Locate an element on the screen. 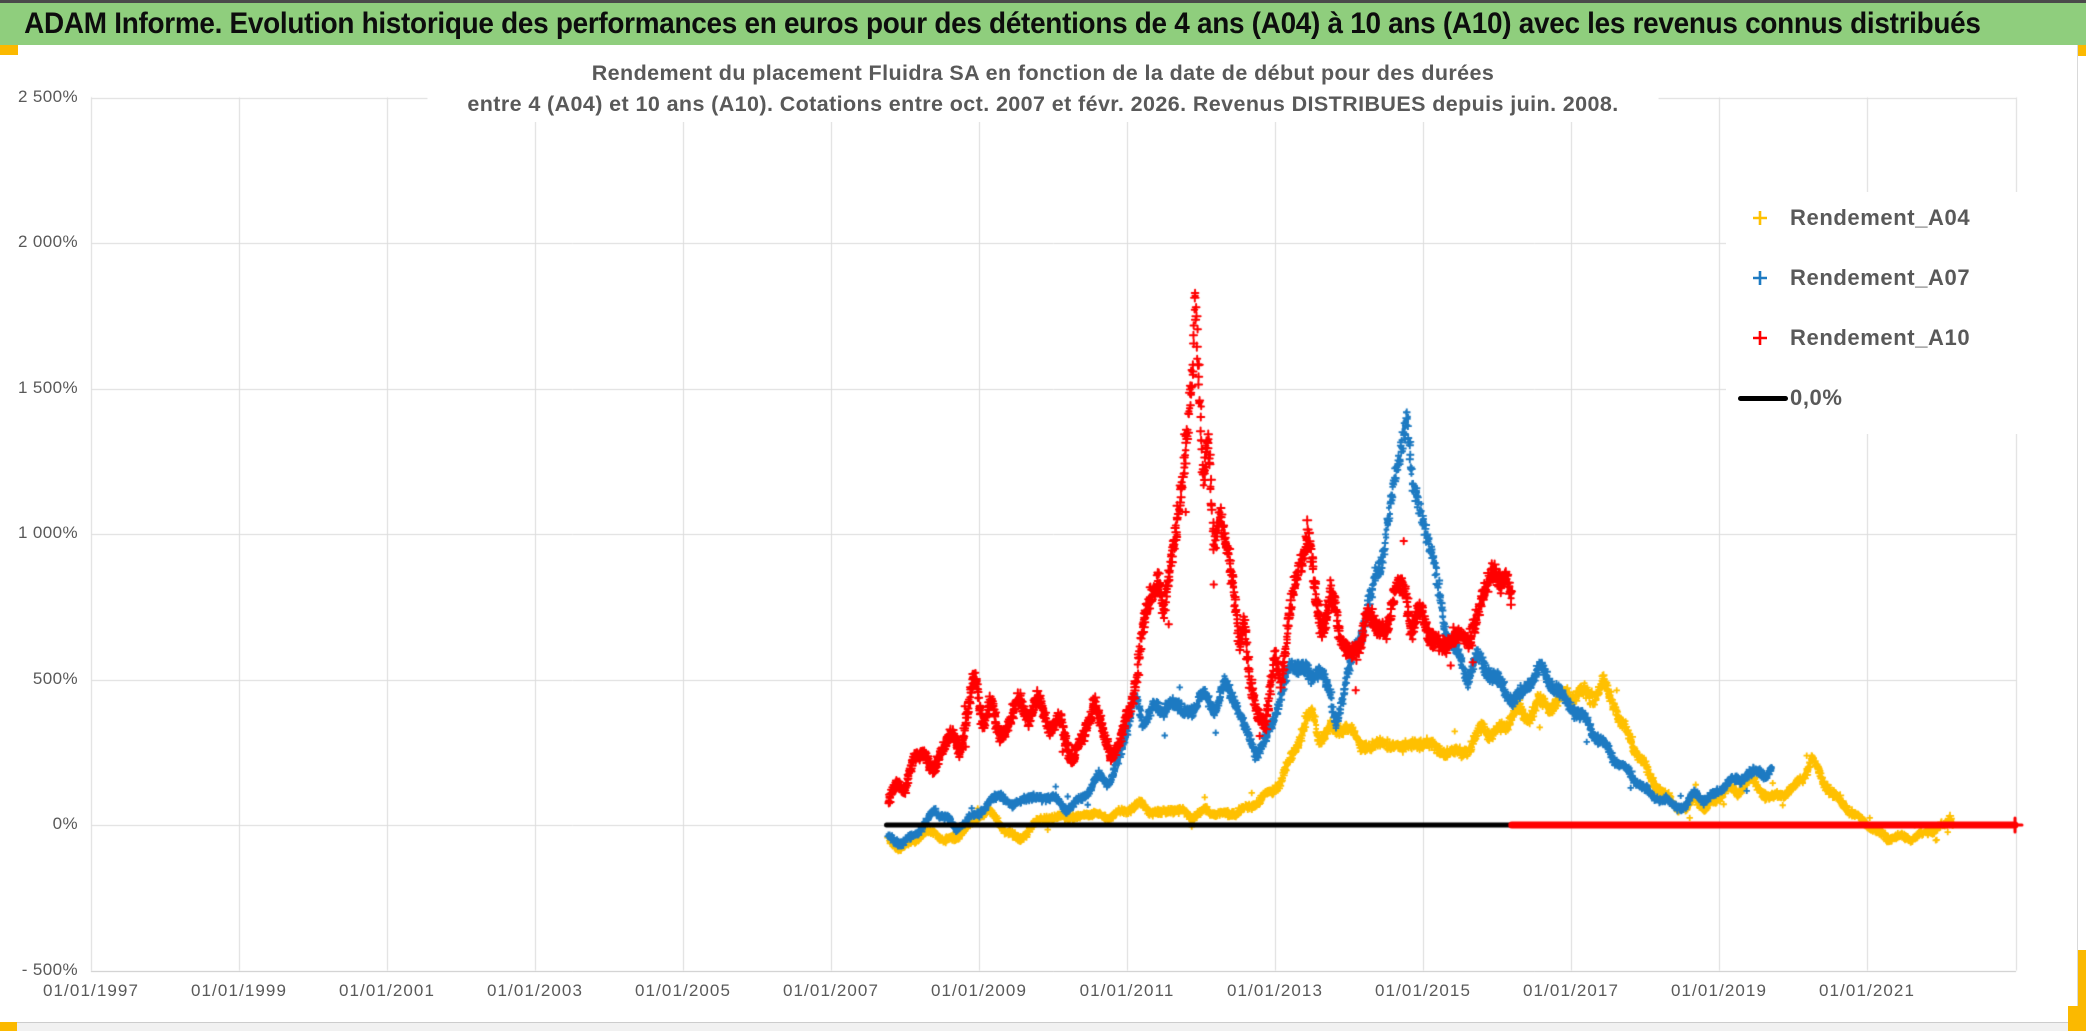 The image size is (2086, 1031). legend-item-rendement-a10: Rendement_A10 is located at coordinates (1898, 338).